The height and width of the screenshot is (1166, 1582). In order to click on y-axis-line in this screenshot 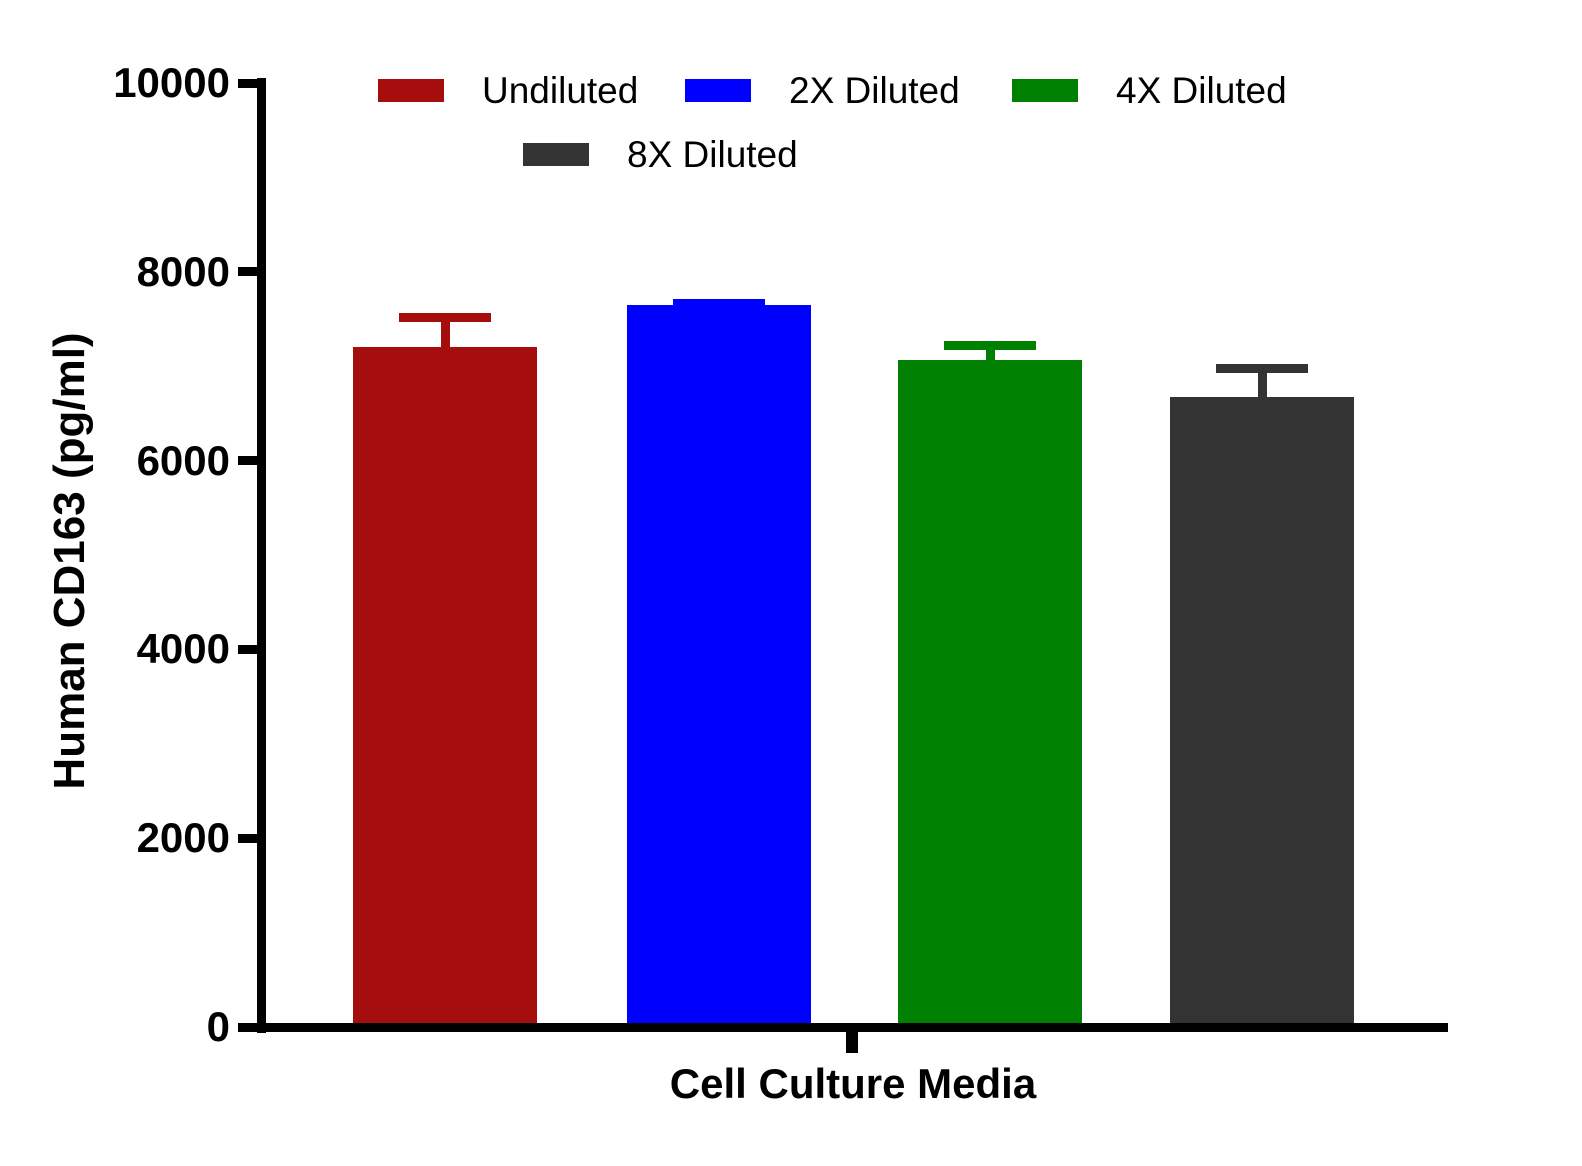, I will do `click(261, 555)`.